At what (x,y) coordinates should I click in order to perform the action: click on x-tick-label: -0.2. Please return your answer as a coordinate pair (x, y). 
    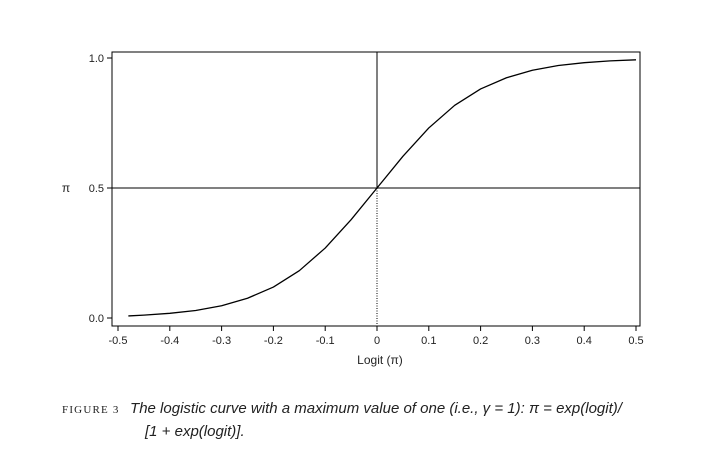
    Looking at the image, I should click on (273, 341).